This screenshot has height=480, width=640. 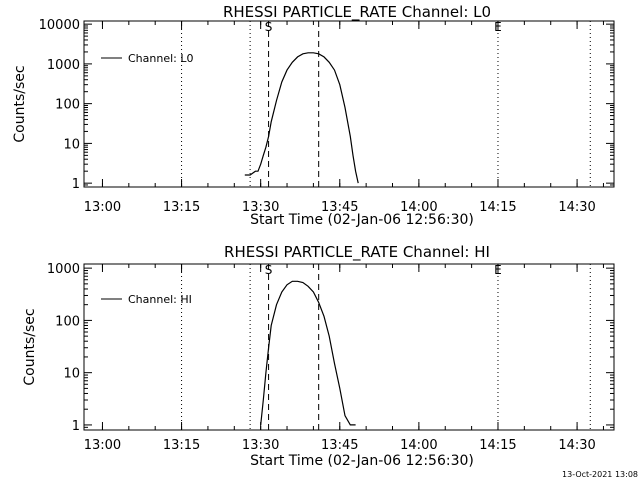 What do you see at coordinates (161, 58) in the screenshot?
I see `legend-label: Channel: L0` at bounding box center [161, 58].